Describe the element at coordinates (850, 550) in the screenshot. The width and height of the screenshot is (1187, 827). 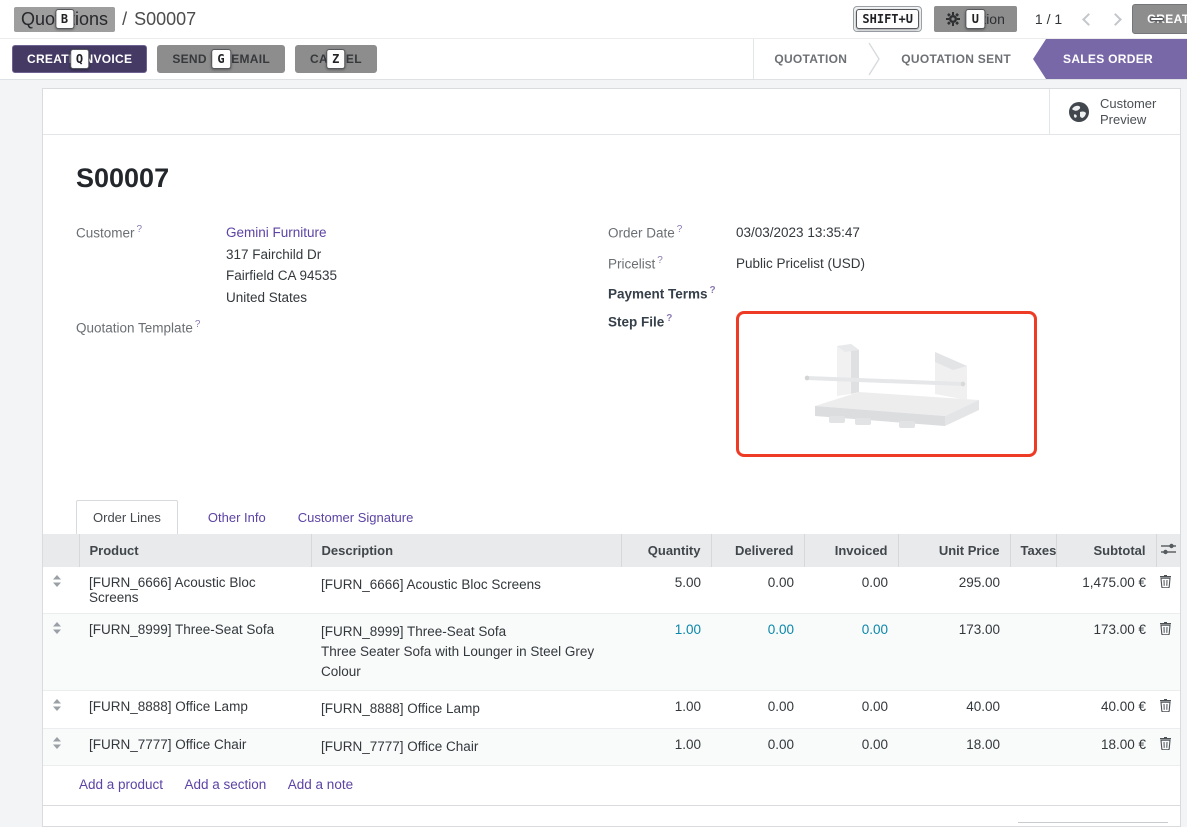
I see `column-header-invoiced: Invoiced` at that location.